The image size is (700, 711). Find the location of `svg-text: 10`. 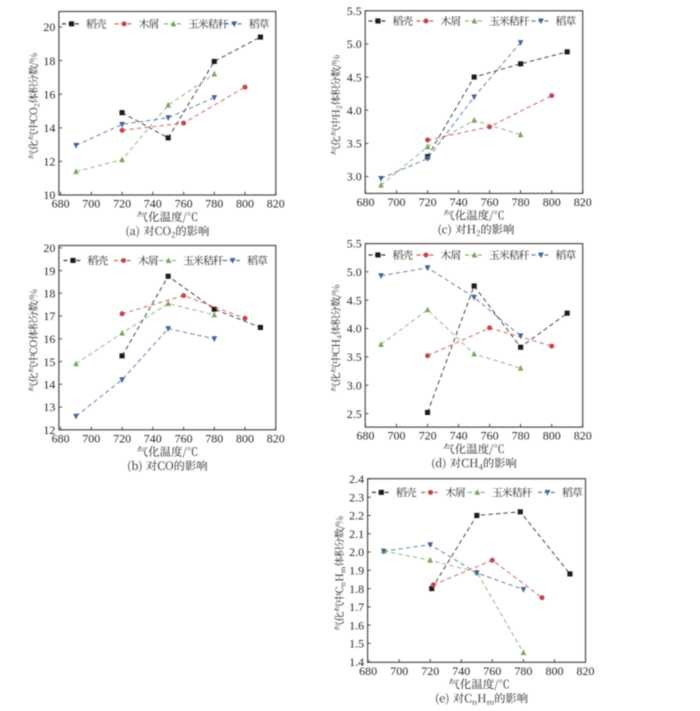

svg-text: 10 is located at coordinates (49, 195).